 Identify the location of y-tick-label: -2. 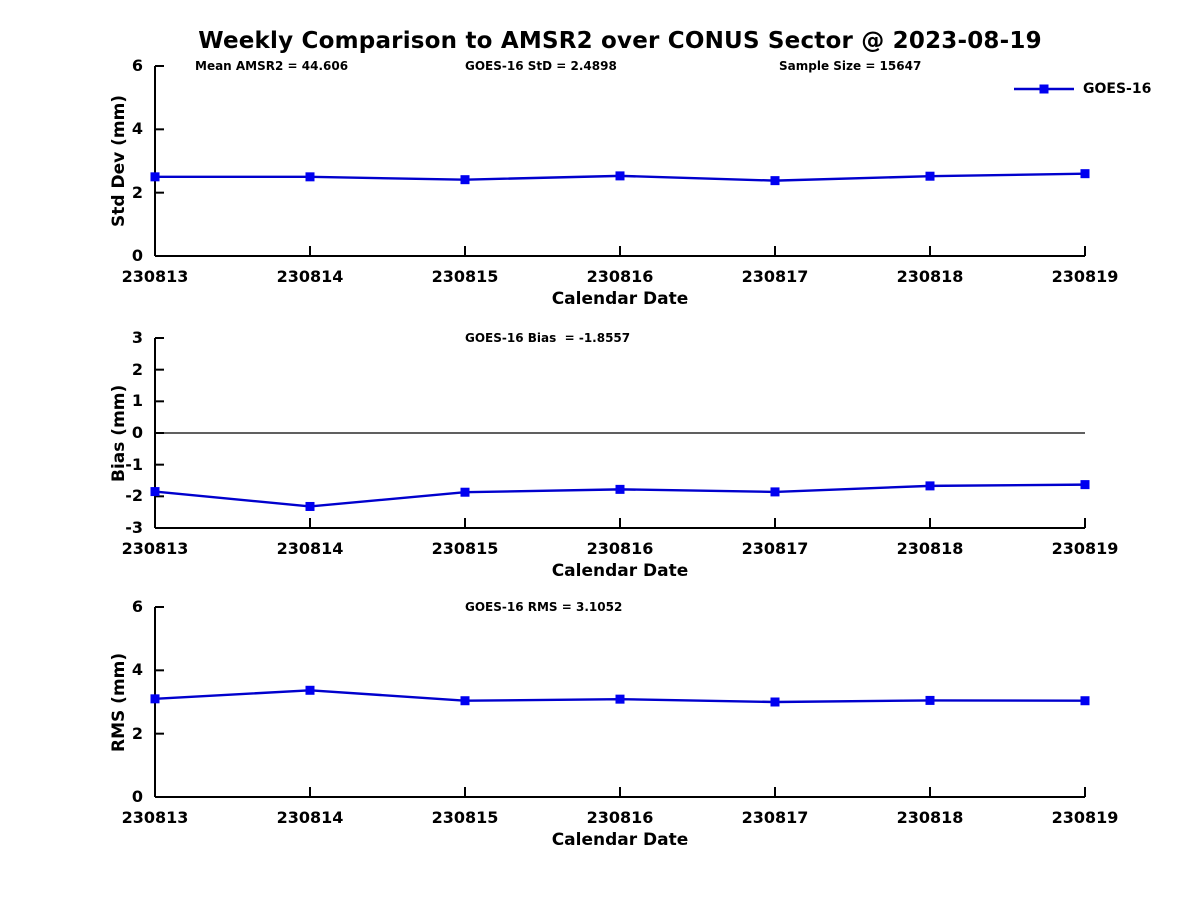
(134, 496).